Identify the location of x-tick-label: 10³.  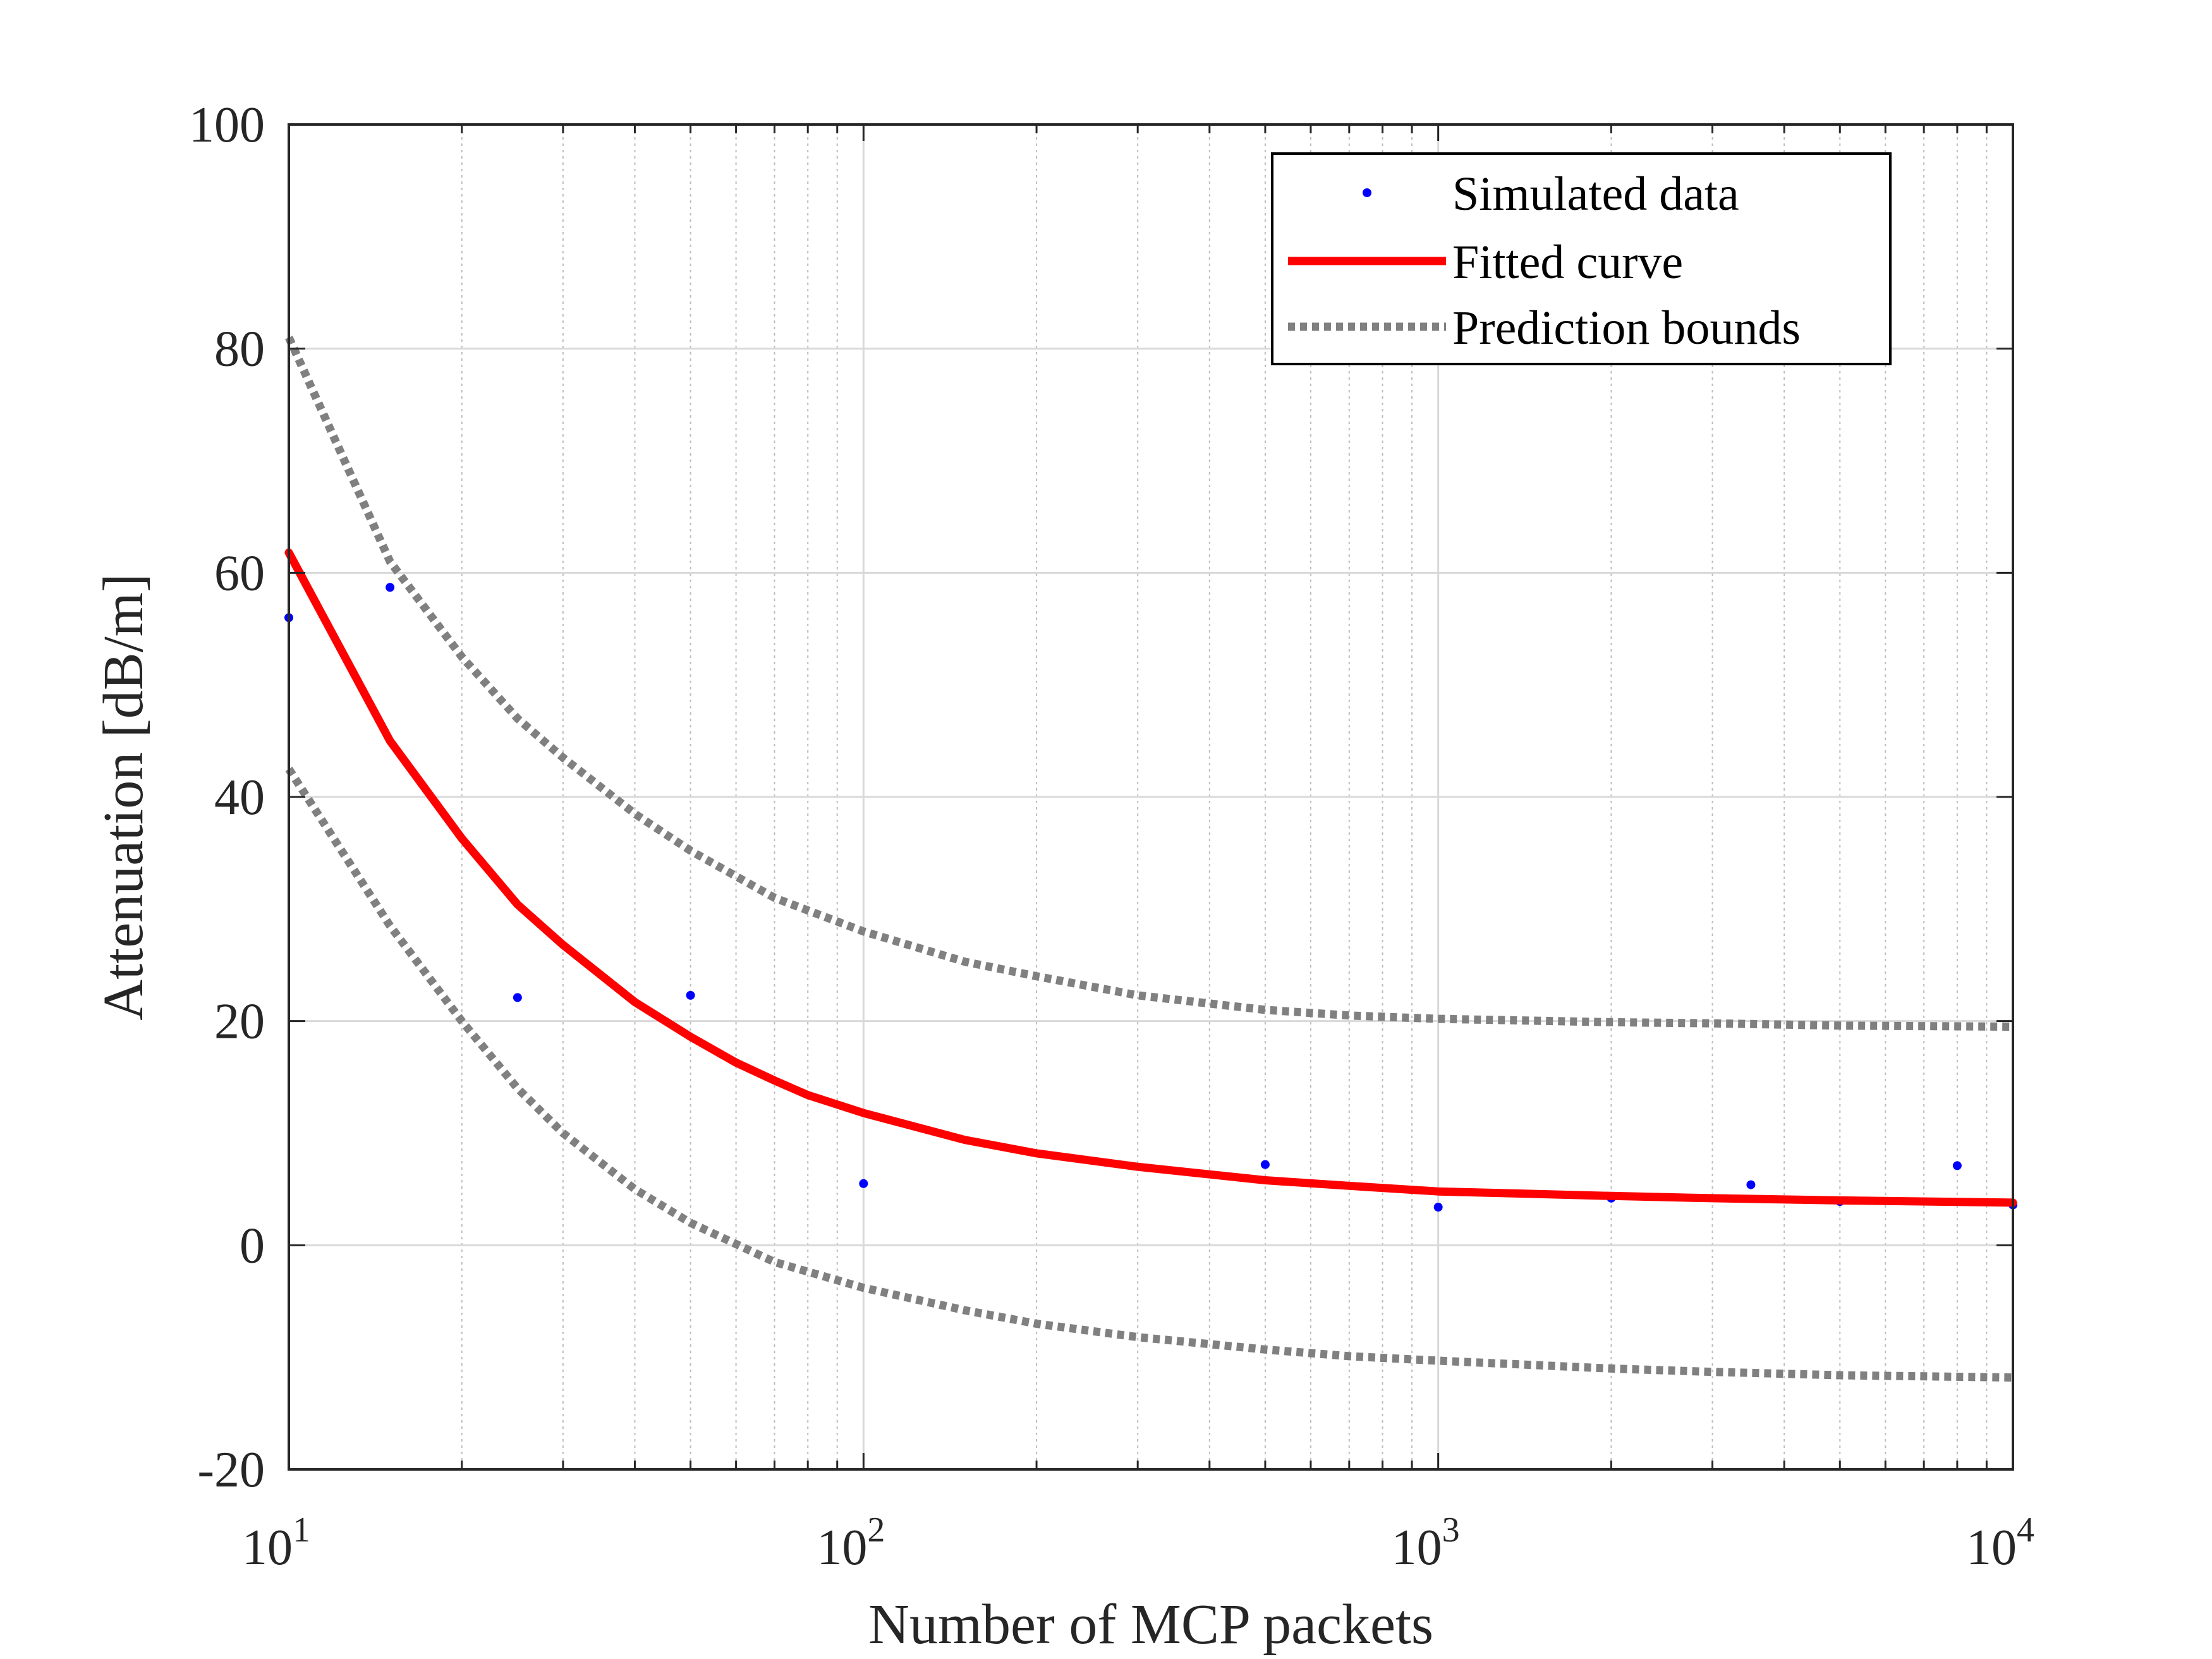
(1426, 1543).